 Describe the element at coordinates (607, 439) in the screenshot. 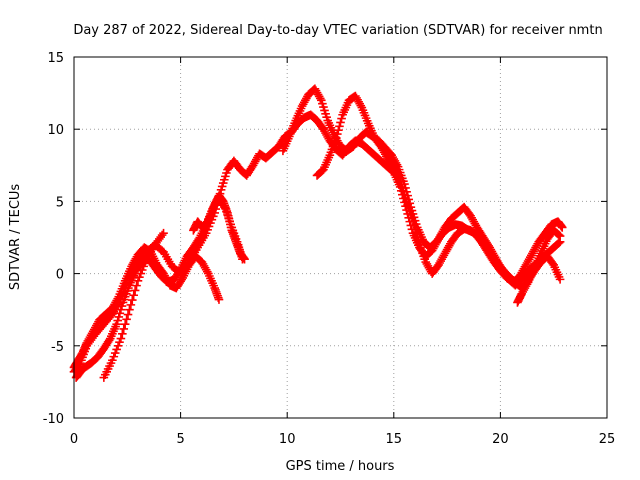

I see `x-tick-label: 25` at that location.